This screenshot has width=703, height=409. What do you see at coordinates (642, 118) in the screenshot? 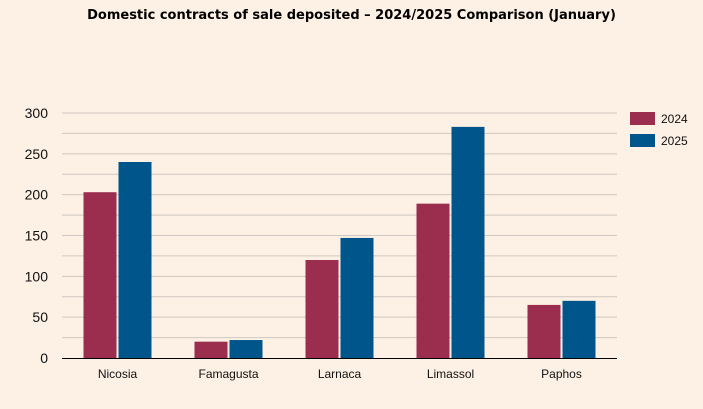
I see `legend-swatch-2024` at bounding box center [642, 118].